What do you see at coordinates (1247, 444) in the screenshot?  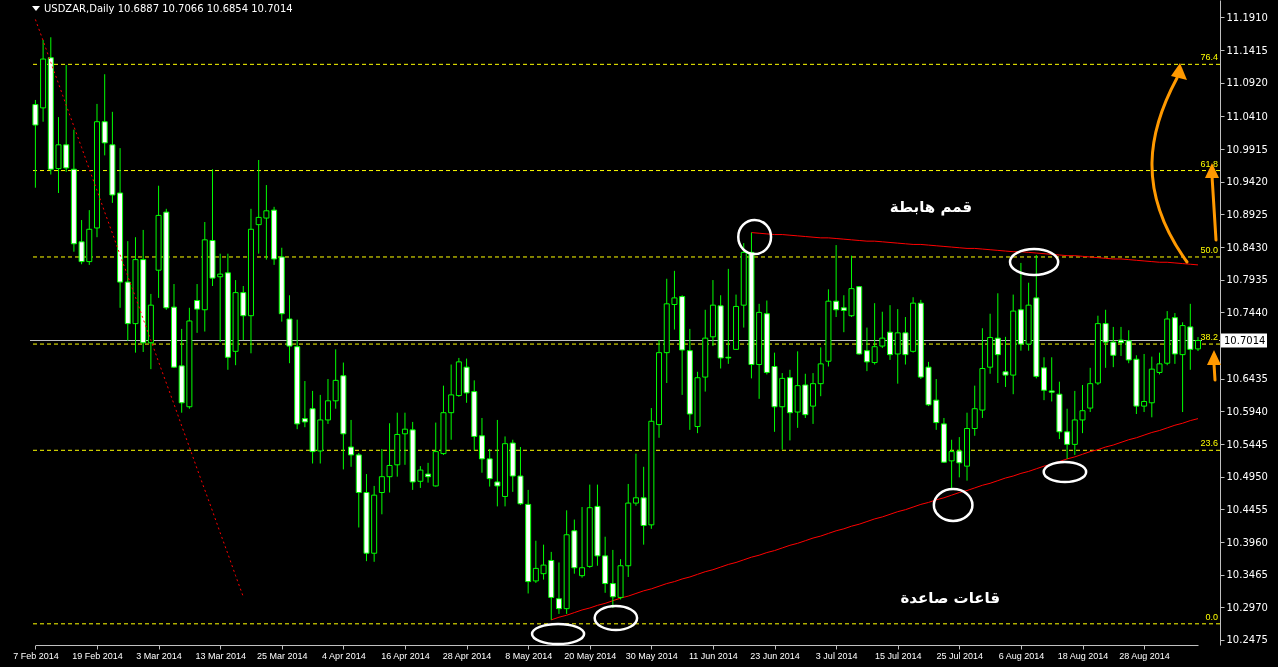 I see `y-tick-label: 10.5445` at bounding box center [1247, 444].